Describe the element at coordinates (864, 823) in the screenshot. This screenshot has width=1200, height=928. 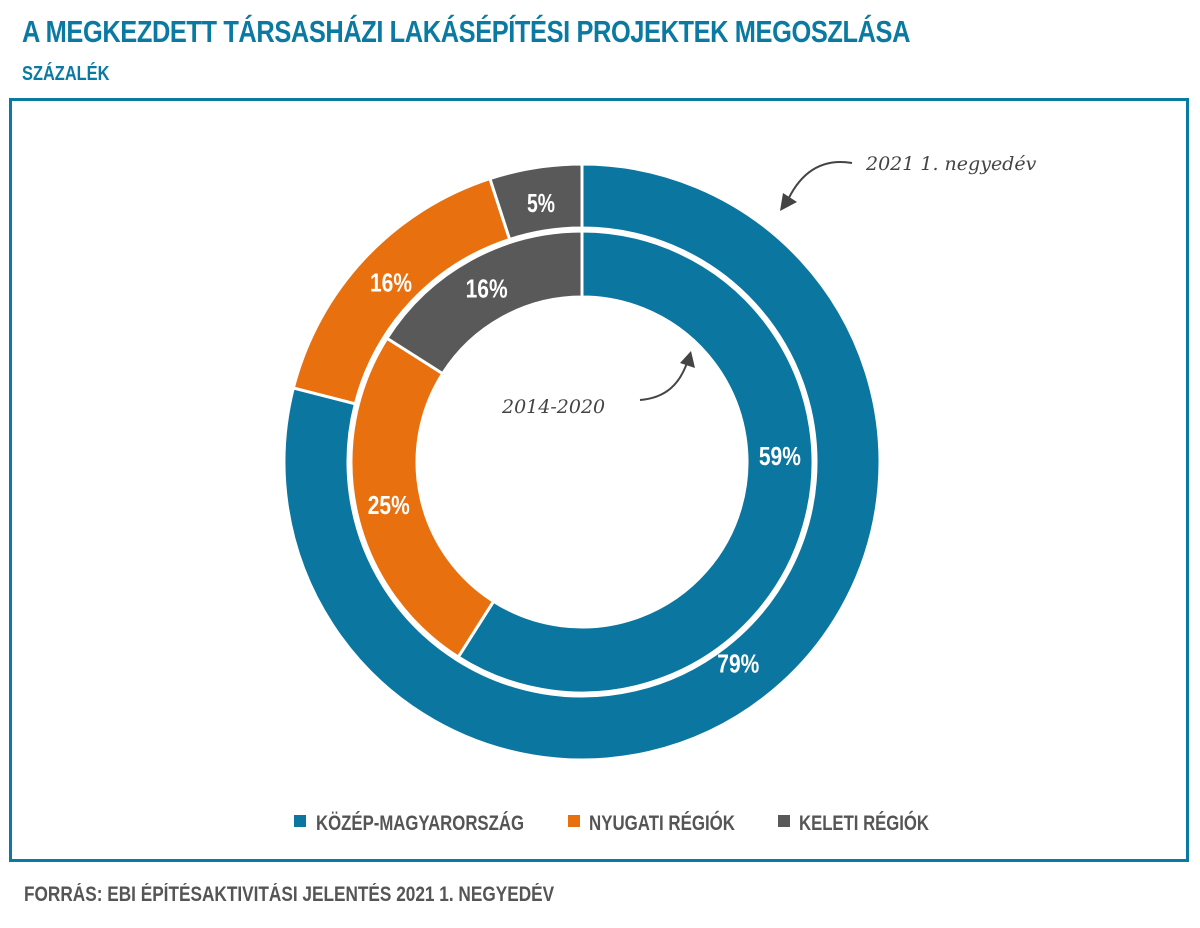
I see `legend-label-keleti: KELETI RÉGIÓK` at that location.